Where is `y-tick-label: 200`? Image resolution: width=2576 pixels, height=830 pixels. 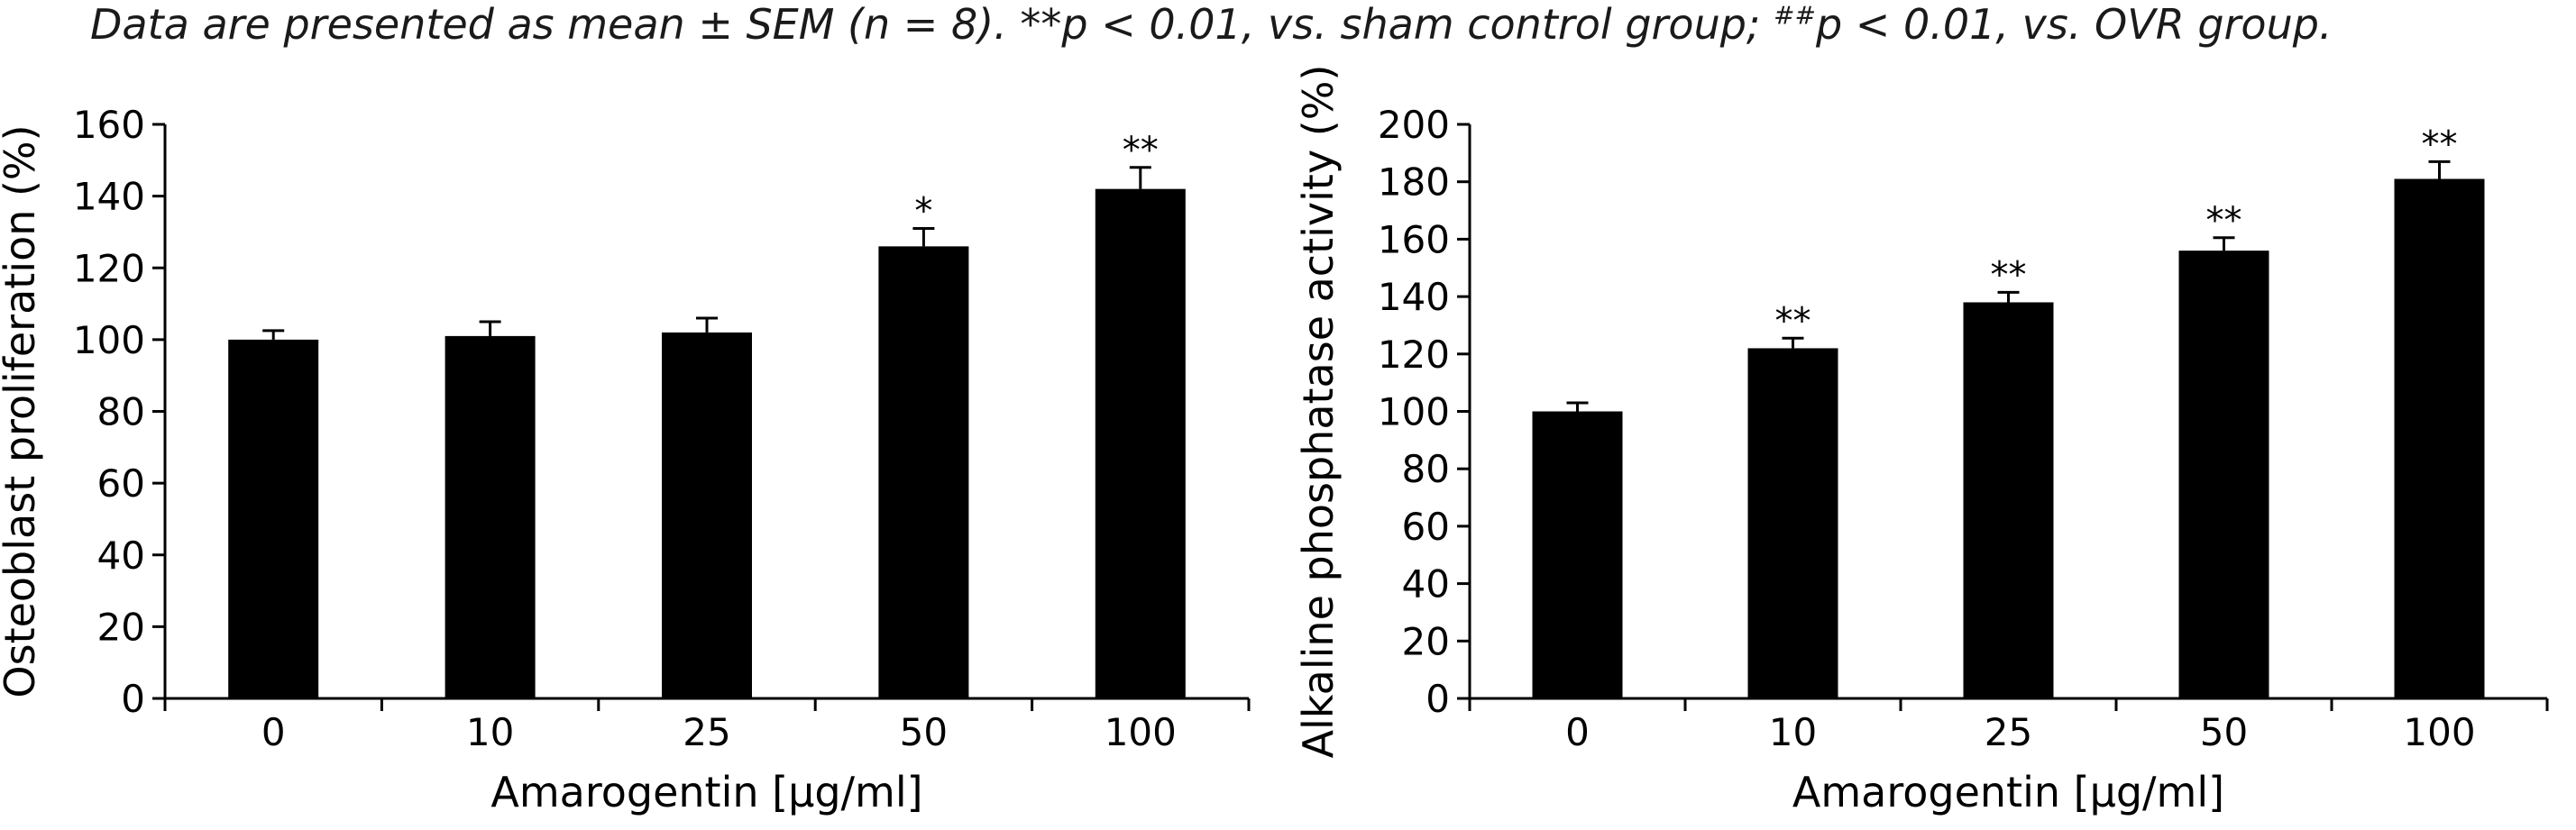 y-tick-label: 200 is located at coordinates (1414, 125).